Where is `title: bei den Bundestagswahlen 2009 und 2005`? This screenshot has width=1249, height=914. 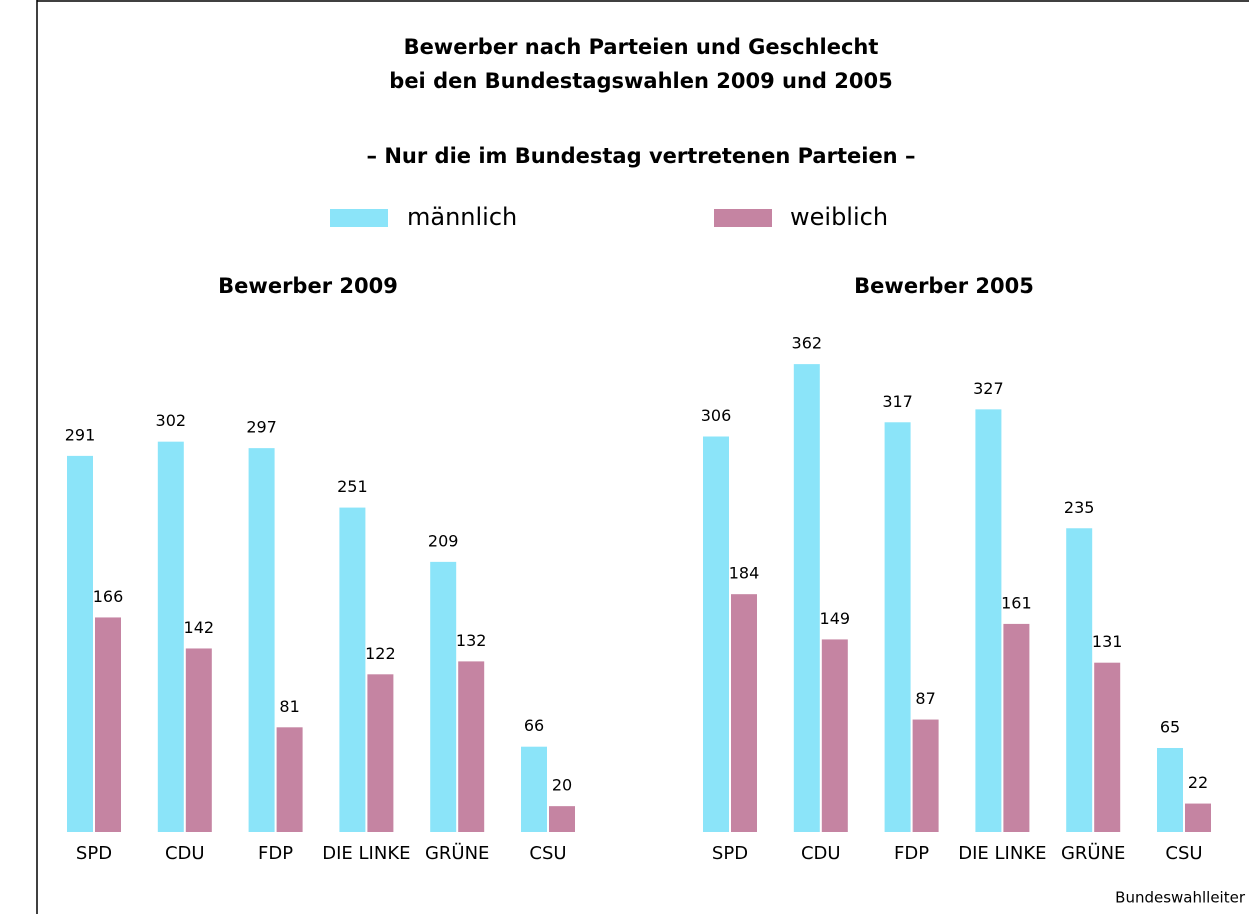 title: bei den Bundestagswahlen 2009 und 2005 is located at coordinates (640, 81).